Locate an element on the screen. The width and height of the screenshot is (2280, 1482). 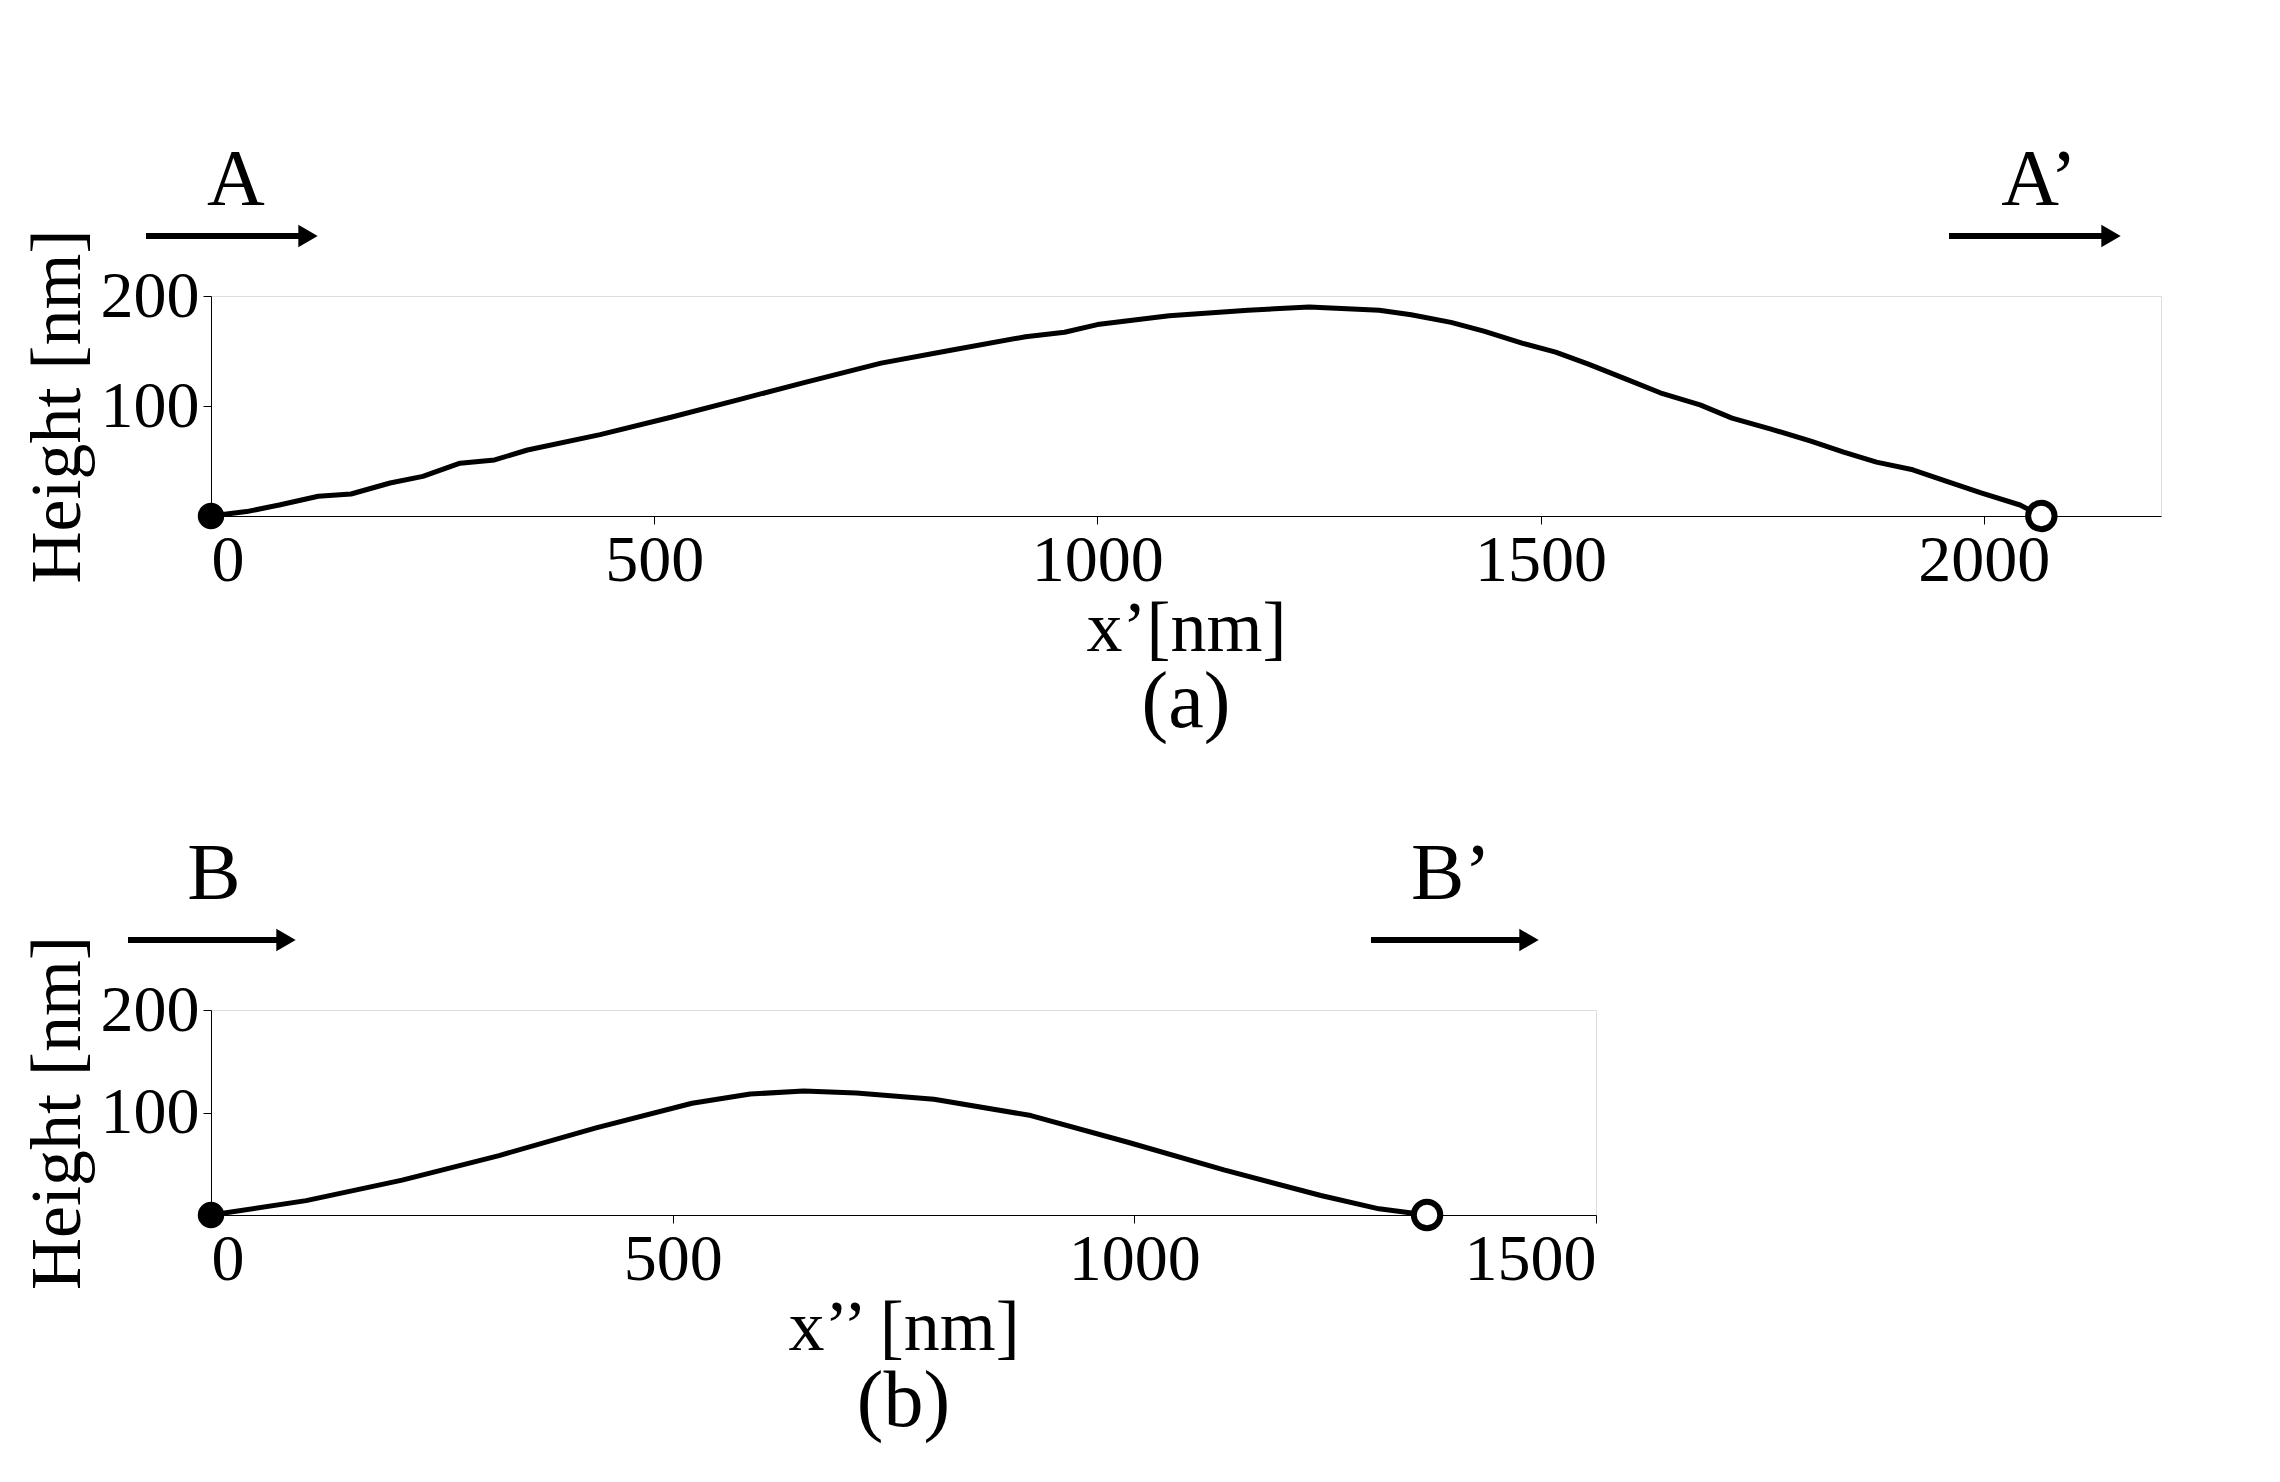
text: B is located at coordinates (214, 872).